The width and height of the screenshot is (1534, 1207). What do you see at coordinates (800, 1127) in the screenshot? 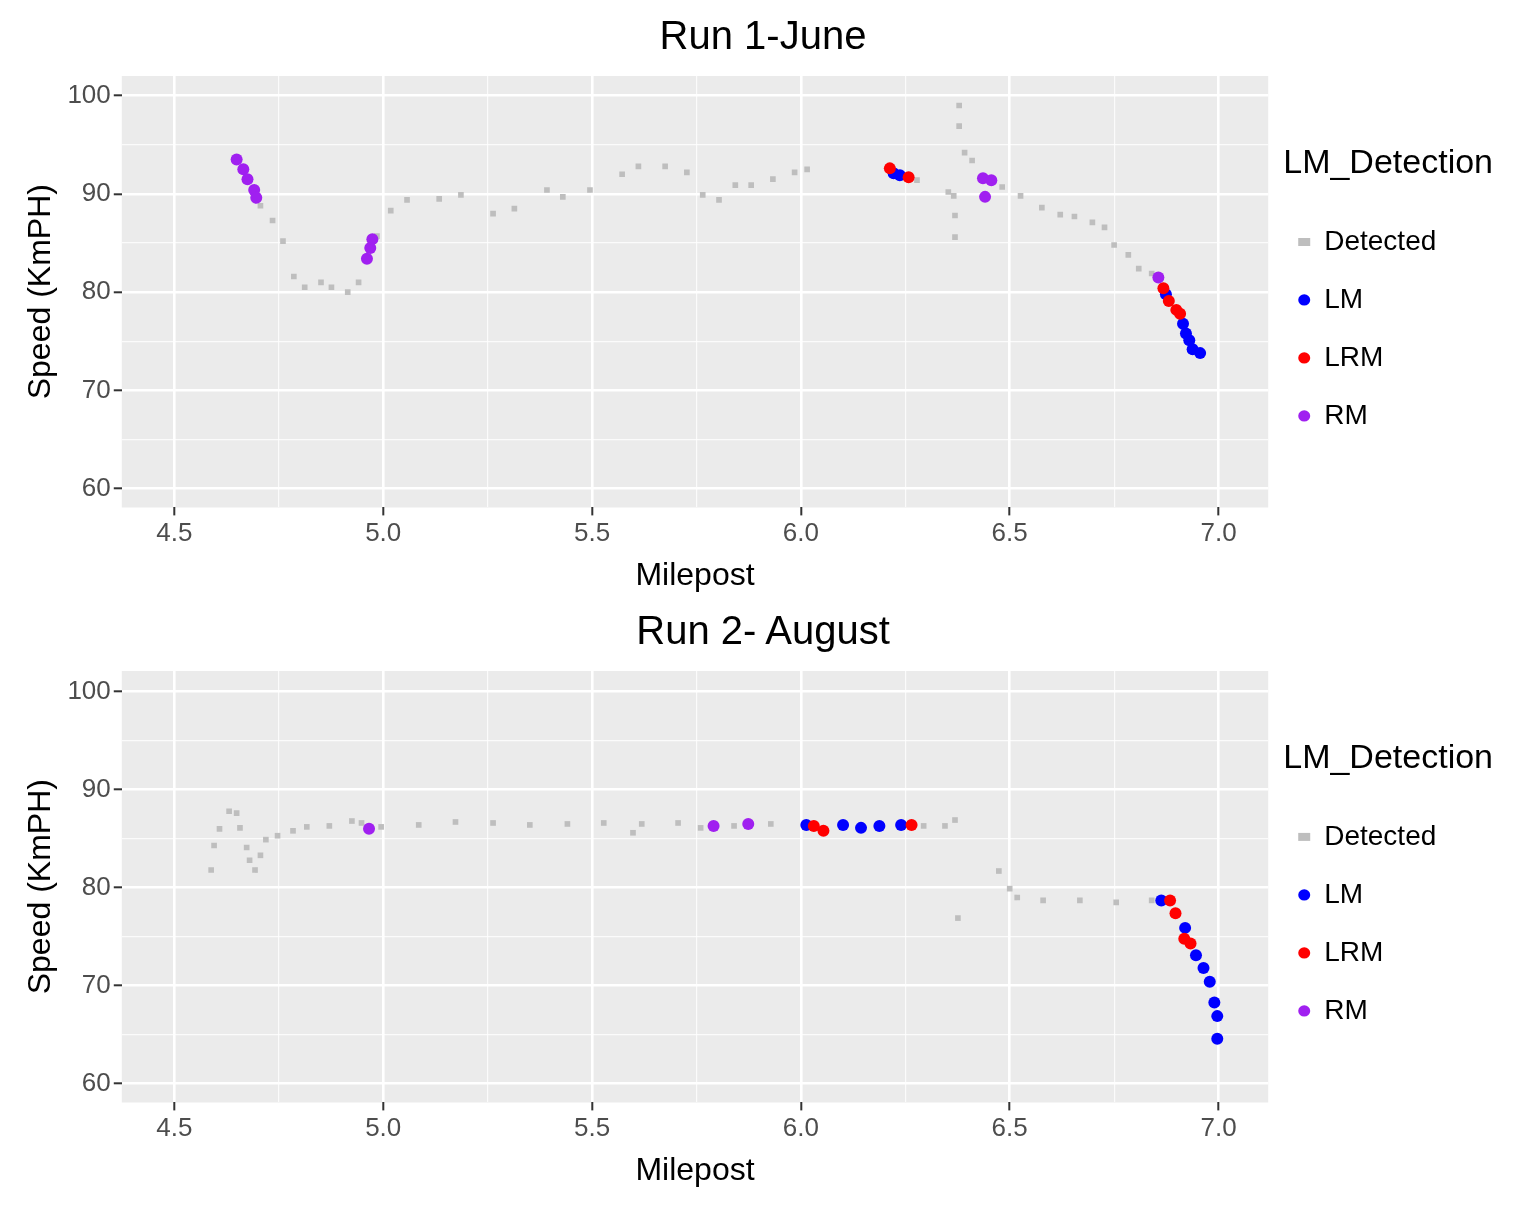
I see `x-tick-label: 6.0` at bounding box center [800, 1127].